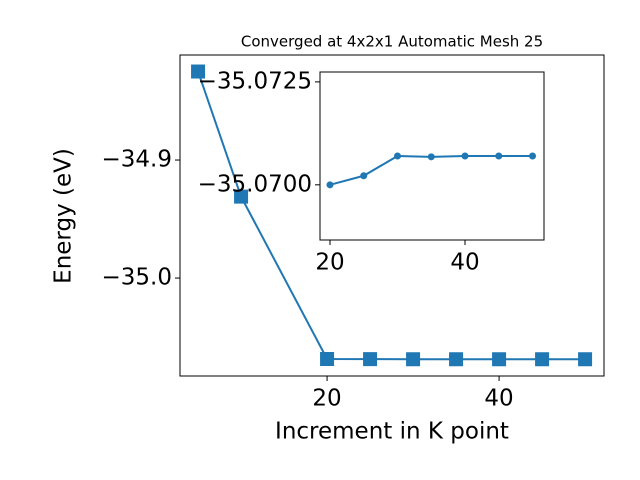 The image size is (640, 480). Describe the element at coordinates (392, 42) in the screenshot. I see `chart-title: Converged at 4x2x1 Automatic Mesh 25` at that location.